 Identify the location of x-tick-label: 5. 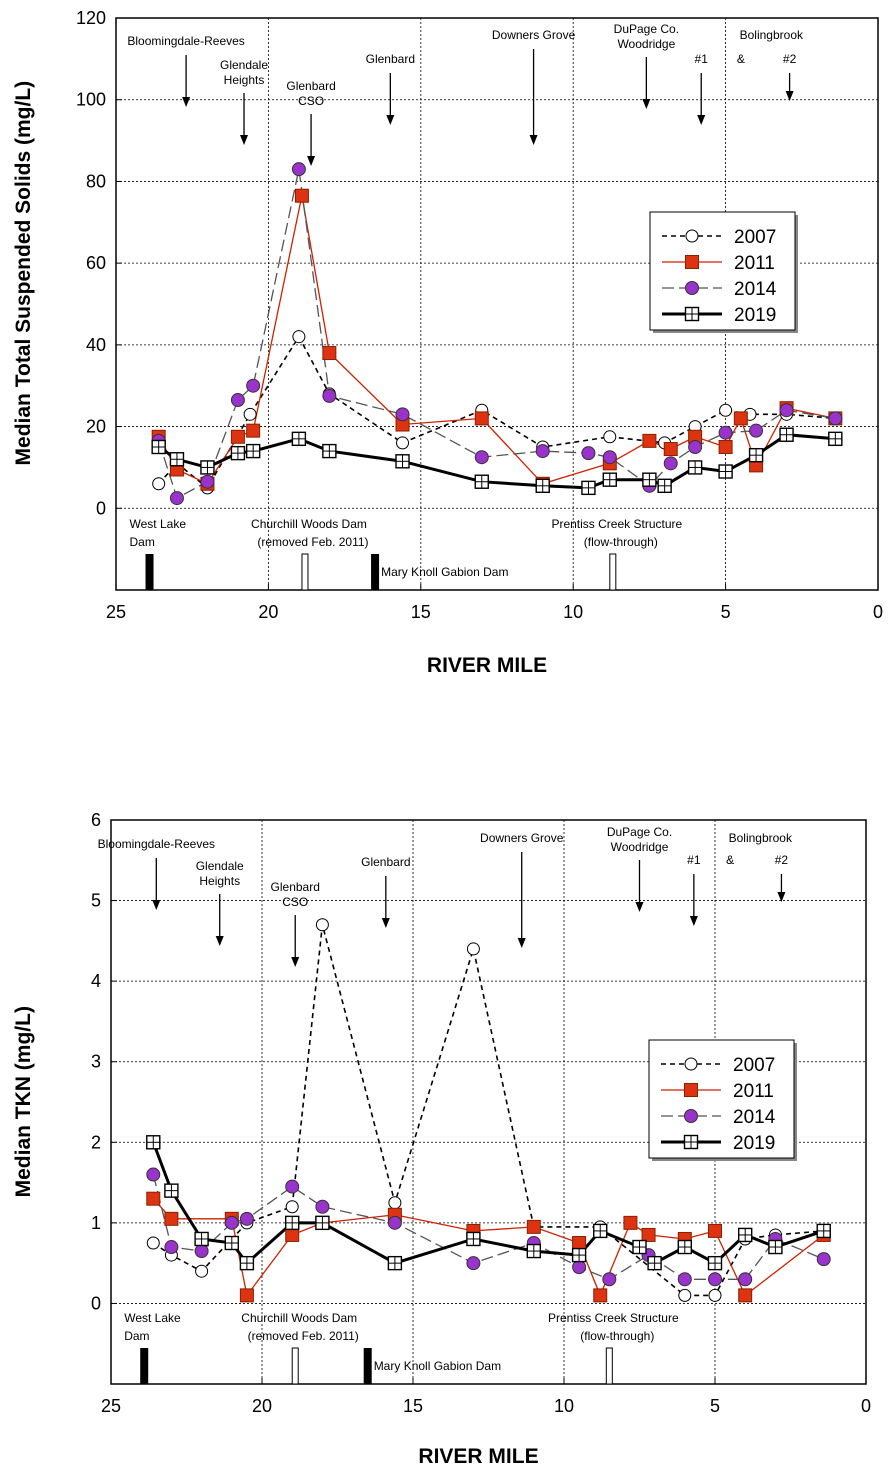
(726, 612).